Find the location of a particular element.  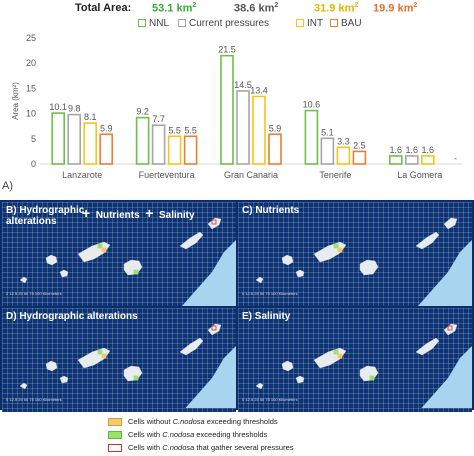

bar-value-label: 9.8 is located at coordinates (74, 109).